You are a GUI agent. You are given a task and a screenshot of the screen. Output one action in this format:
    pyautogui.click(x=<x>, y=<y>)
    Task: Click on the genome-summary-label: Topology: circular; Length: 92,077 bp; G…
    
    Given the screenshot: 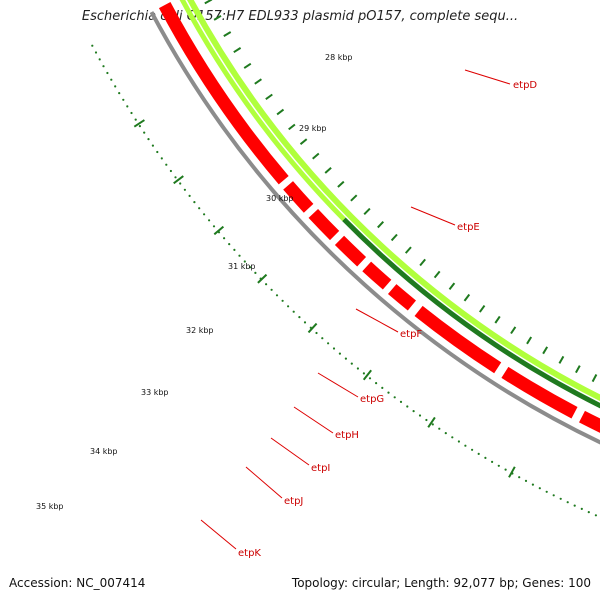 What is the action you would take?
    pyautogui.click(x=441, y=583)
    